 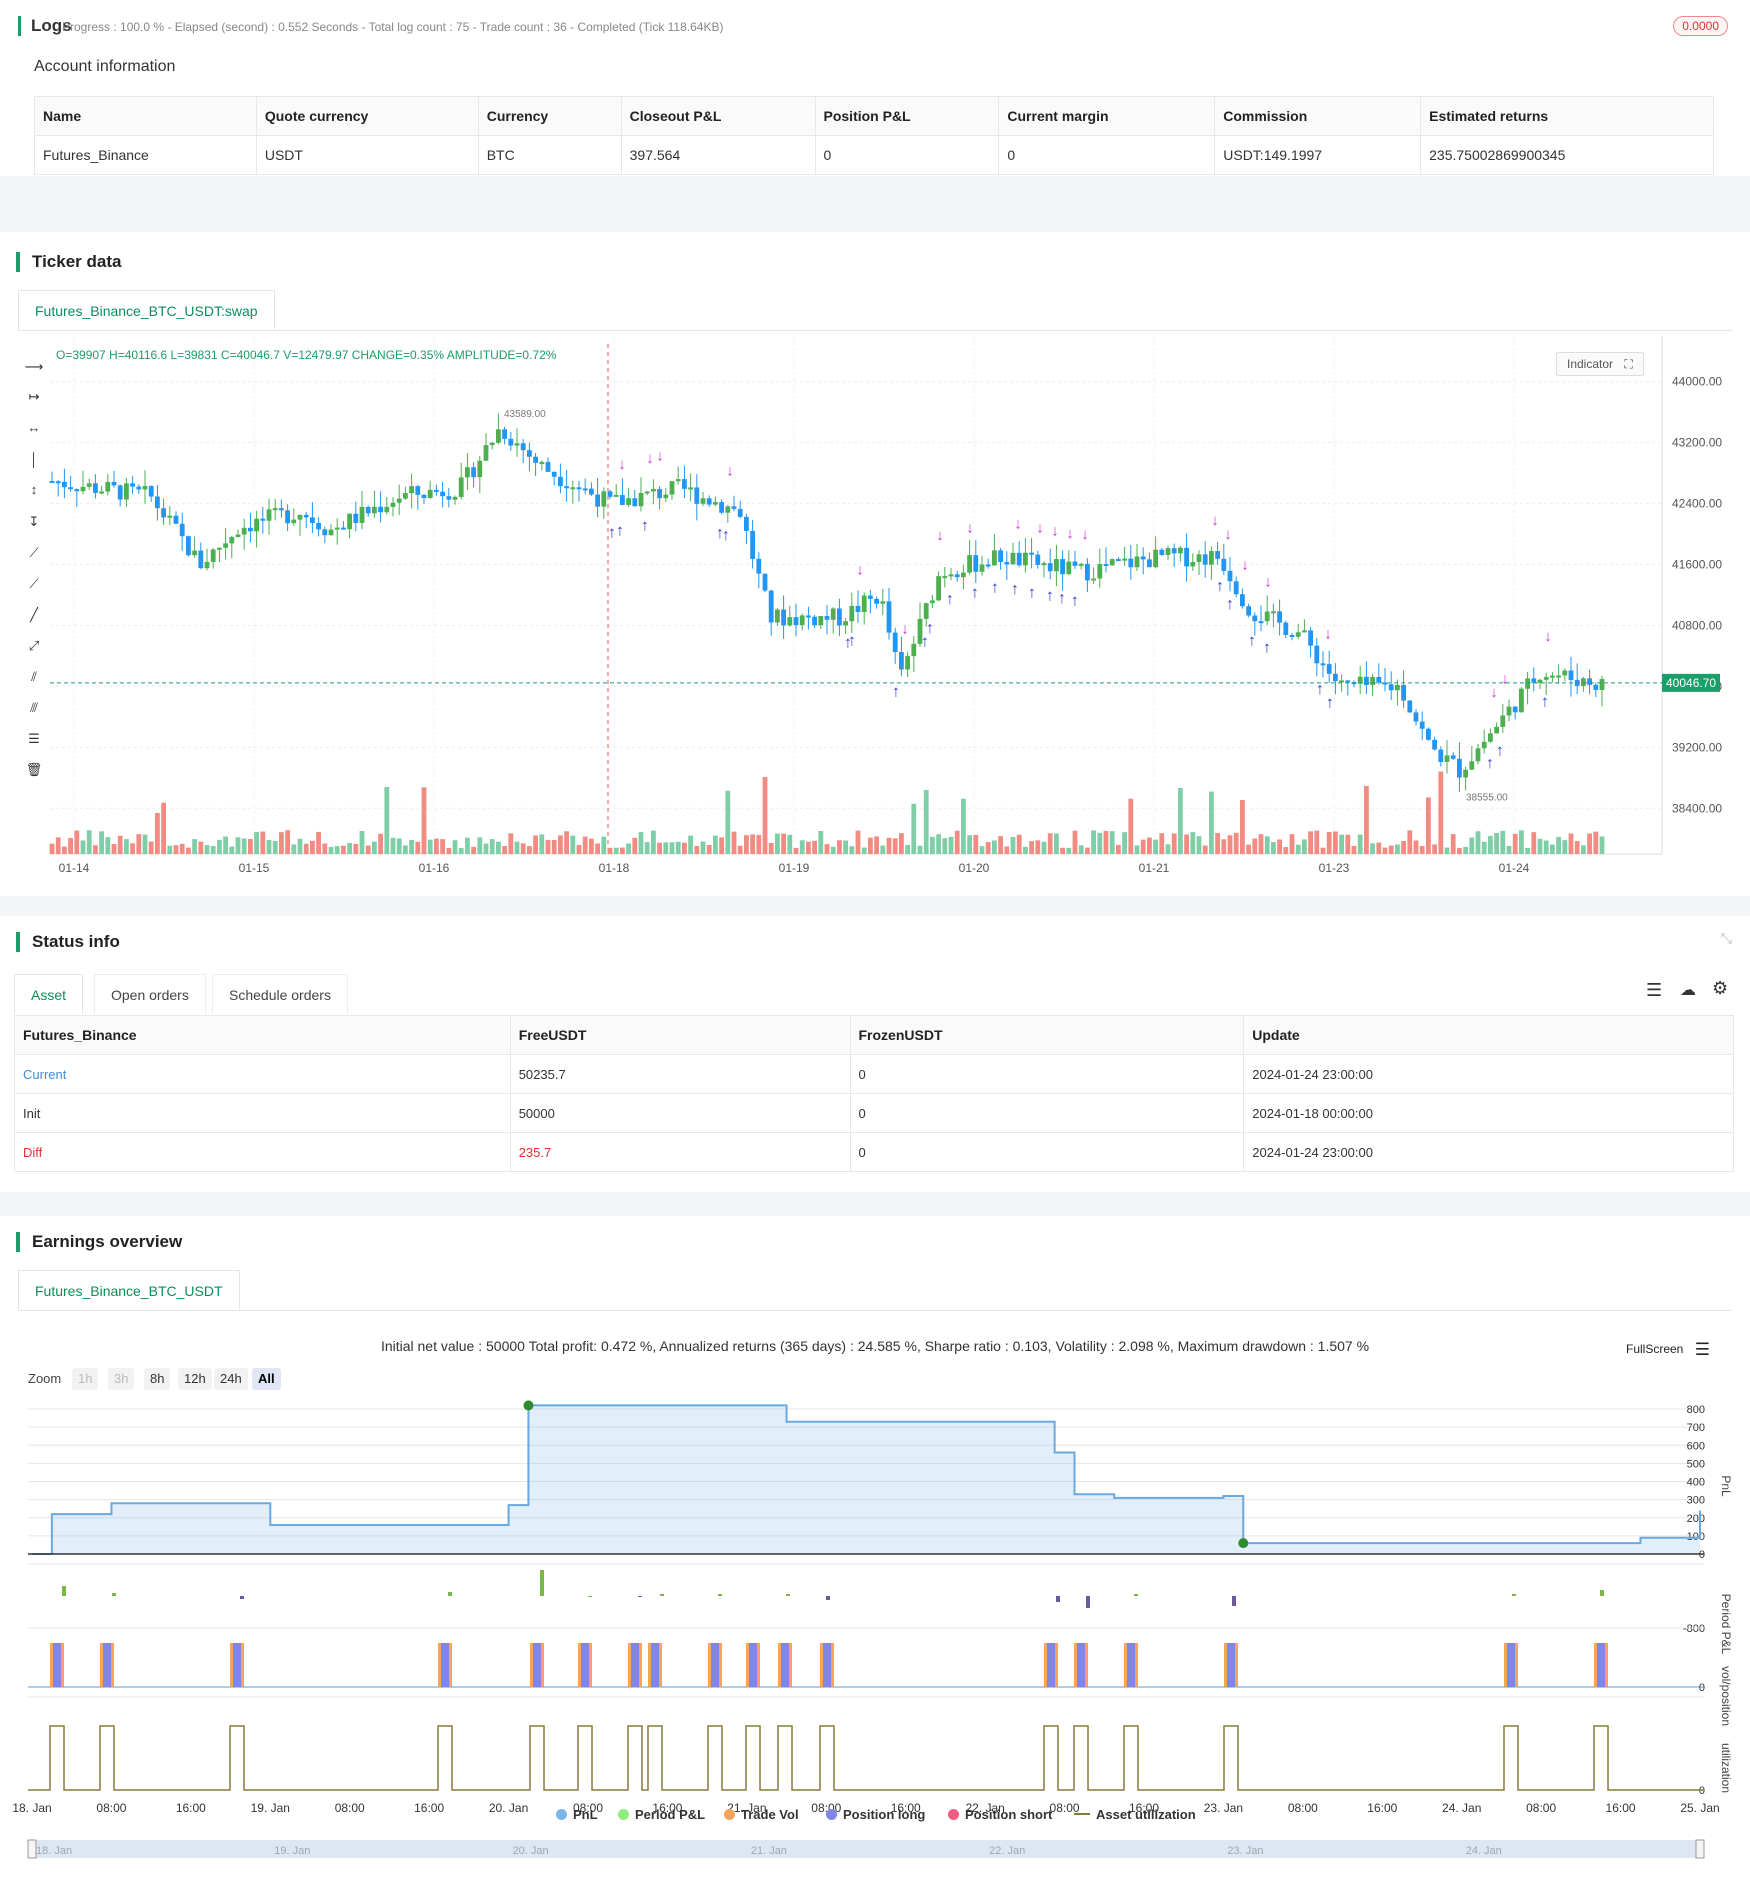 What do you see at coordinates (953, 1814) in the screenshot?
I see `legend-position-short-dot` at bounding box center [953, 1814].